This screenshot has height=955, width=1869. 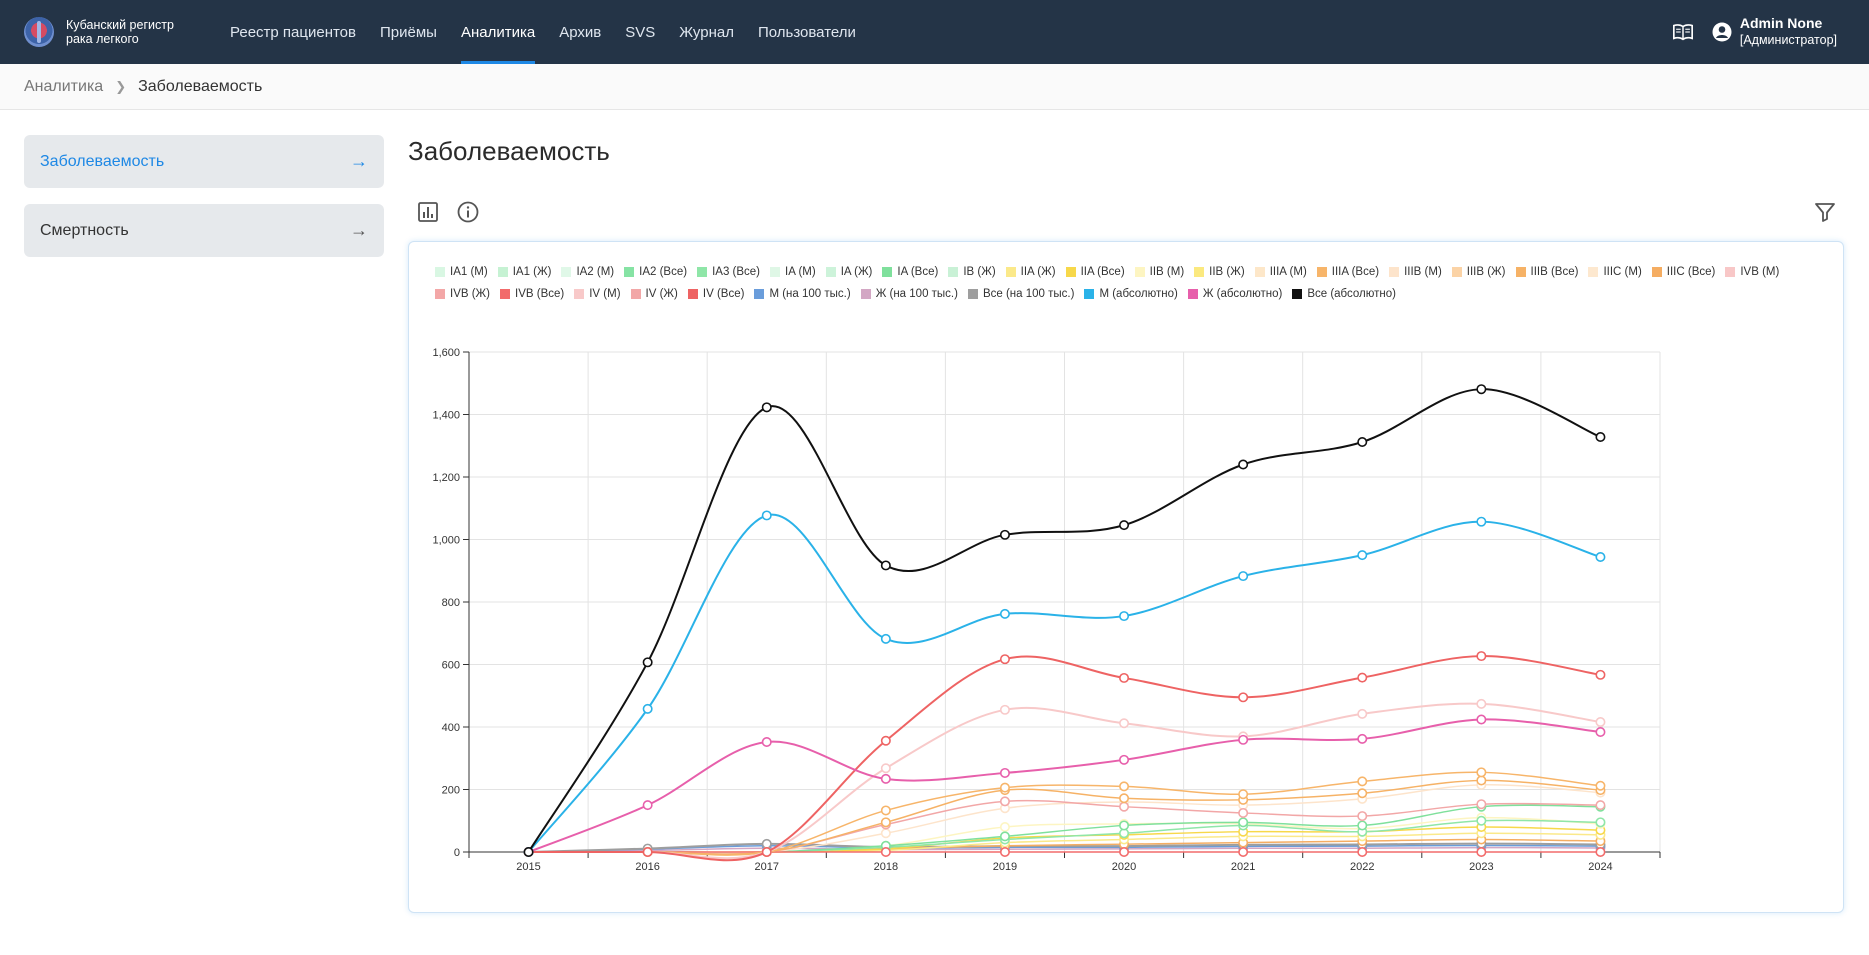 What do you see at coordinates (1752, 272) in the screenshot?
I see `legend-item: IVB (М)` at bounding box center [1752, 272].